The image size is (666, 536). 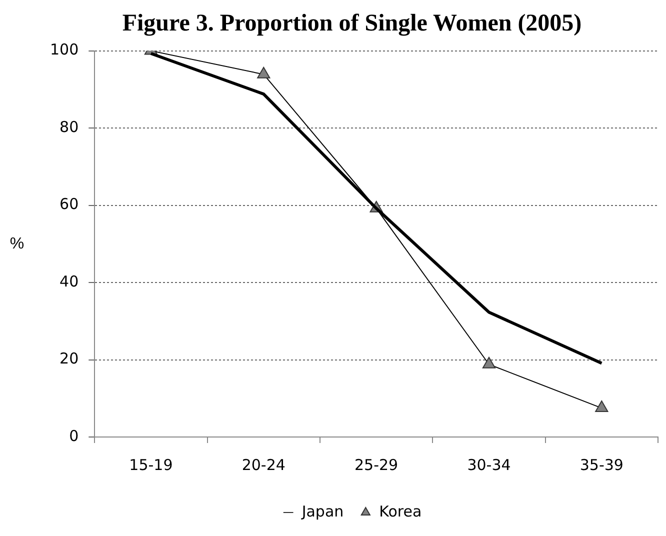 I want to click on y-tick-label: 40, so click(x=69, y=281).